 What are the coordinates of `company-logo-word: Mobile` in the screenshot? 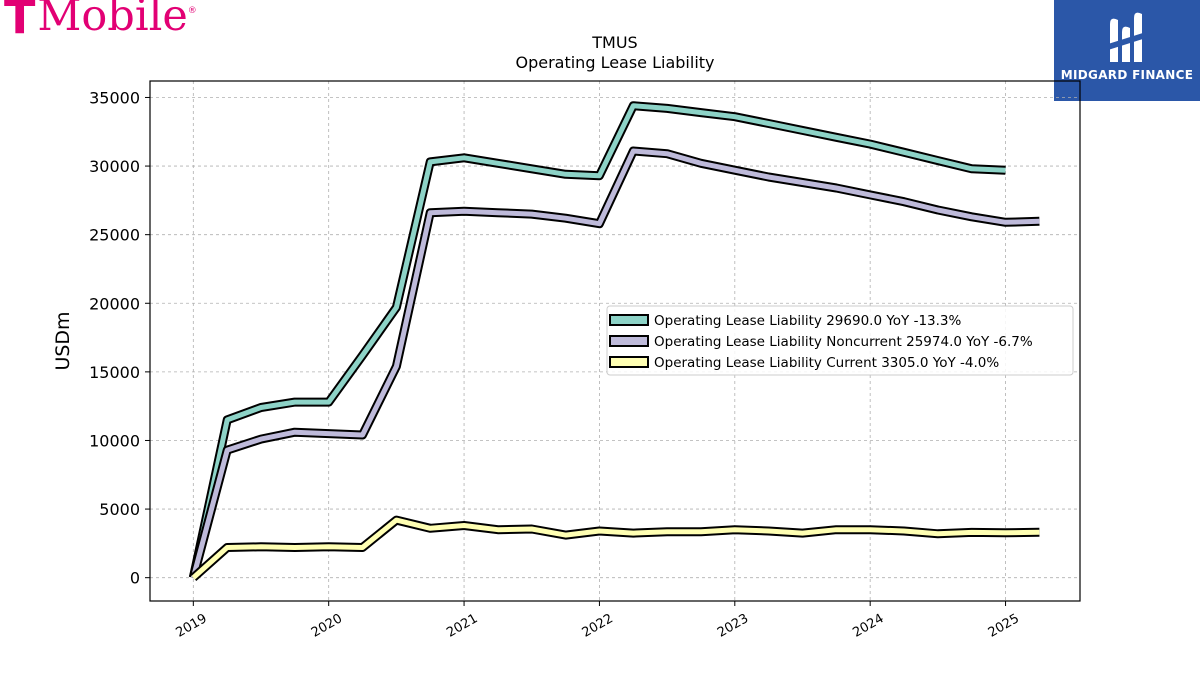 It's located at (112, 20).